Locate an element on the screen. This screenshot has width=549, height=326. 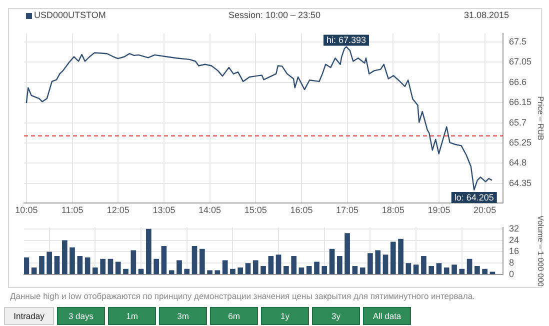
text: 3 days is located at coordinates (81, 316).